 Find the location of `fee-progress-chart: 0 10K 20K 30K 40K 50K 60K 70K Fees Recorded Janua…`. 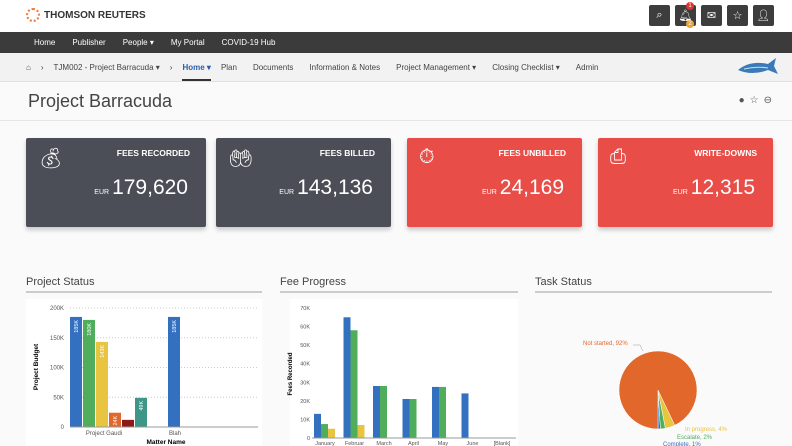

fee-progress-chart: 0 10K 20K 30K 40K 50K 60K 70K Fees Recorded Janua… is located at coordinates (403, 372).